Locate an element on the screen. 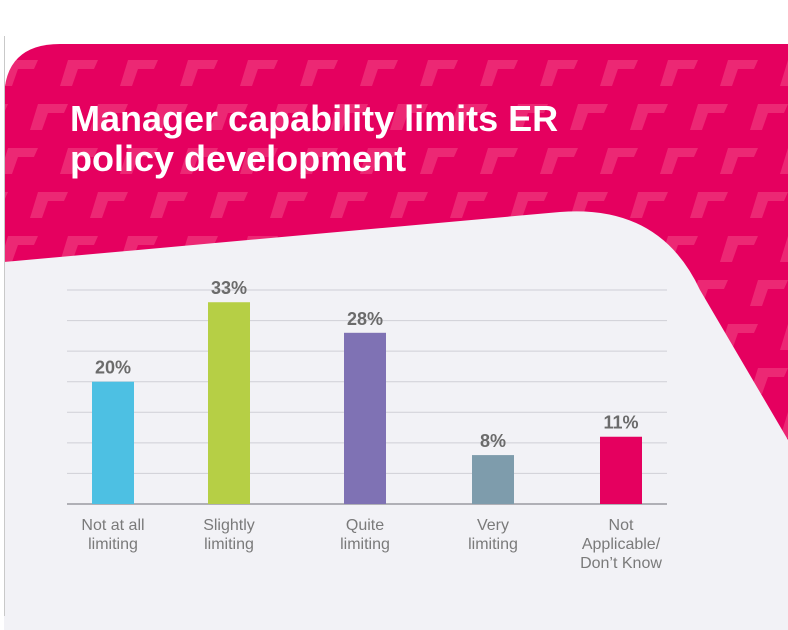 This screenshot has width=788, height=630. category-label: Slightly limiting is located at coordinates (229, 535).